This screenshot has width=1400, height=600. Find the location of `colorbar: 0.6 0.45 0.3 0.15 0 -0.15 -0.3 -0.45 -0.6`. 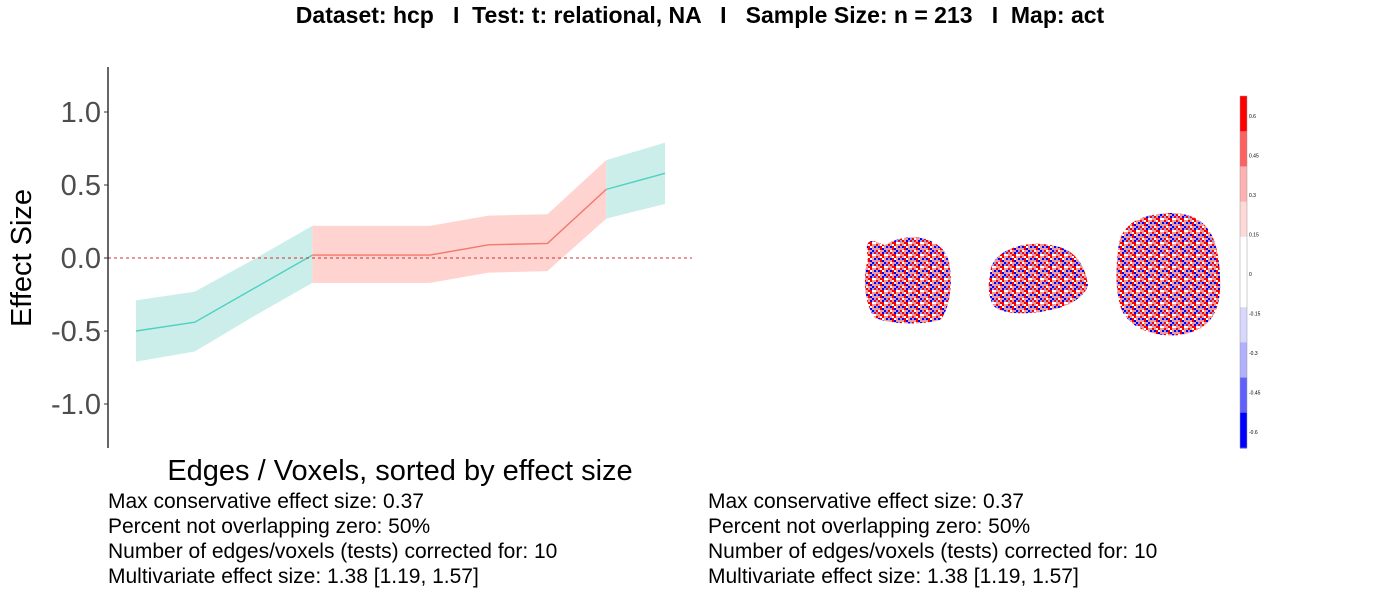

colorbar: 0.6 0.45 0.3 0.15 0 -0.15 -0.3 -0.45 -0.6 is located at coordinates (1250, 272).